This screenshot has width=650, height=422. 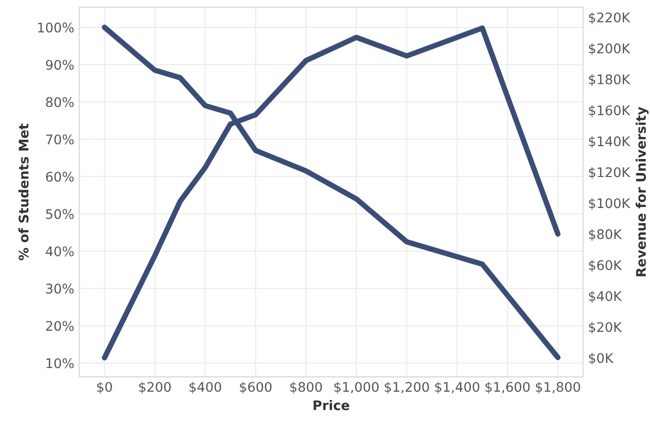 I want to click on y-axis-title: % of Students Met, so click(x=23, y=192).